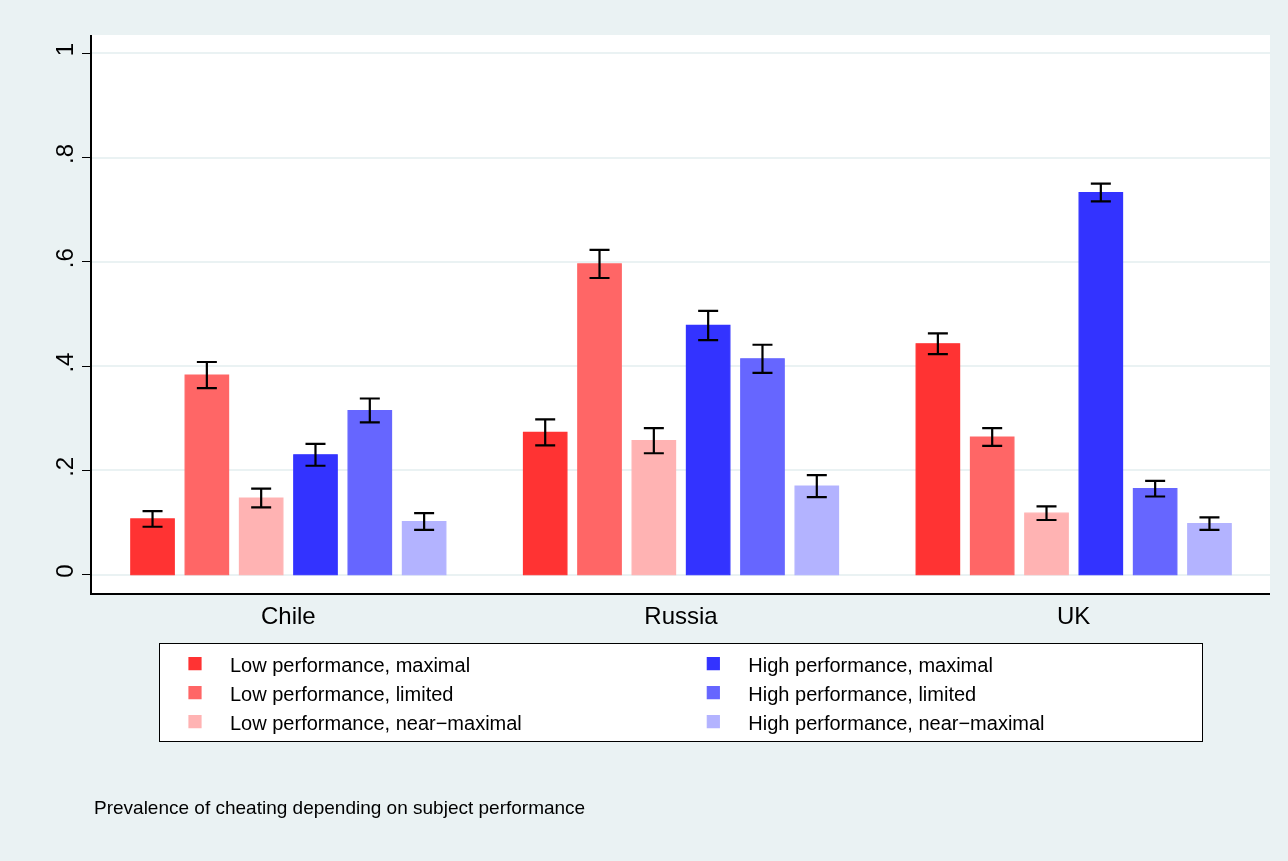  Describe the element at coordinates (870, 664) in the screenshot. I see `legend-label: High performance, maximal` at that location.